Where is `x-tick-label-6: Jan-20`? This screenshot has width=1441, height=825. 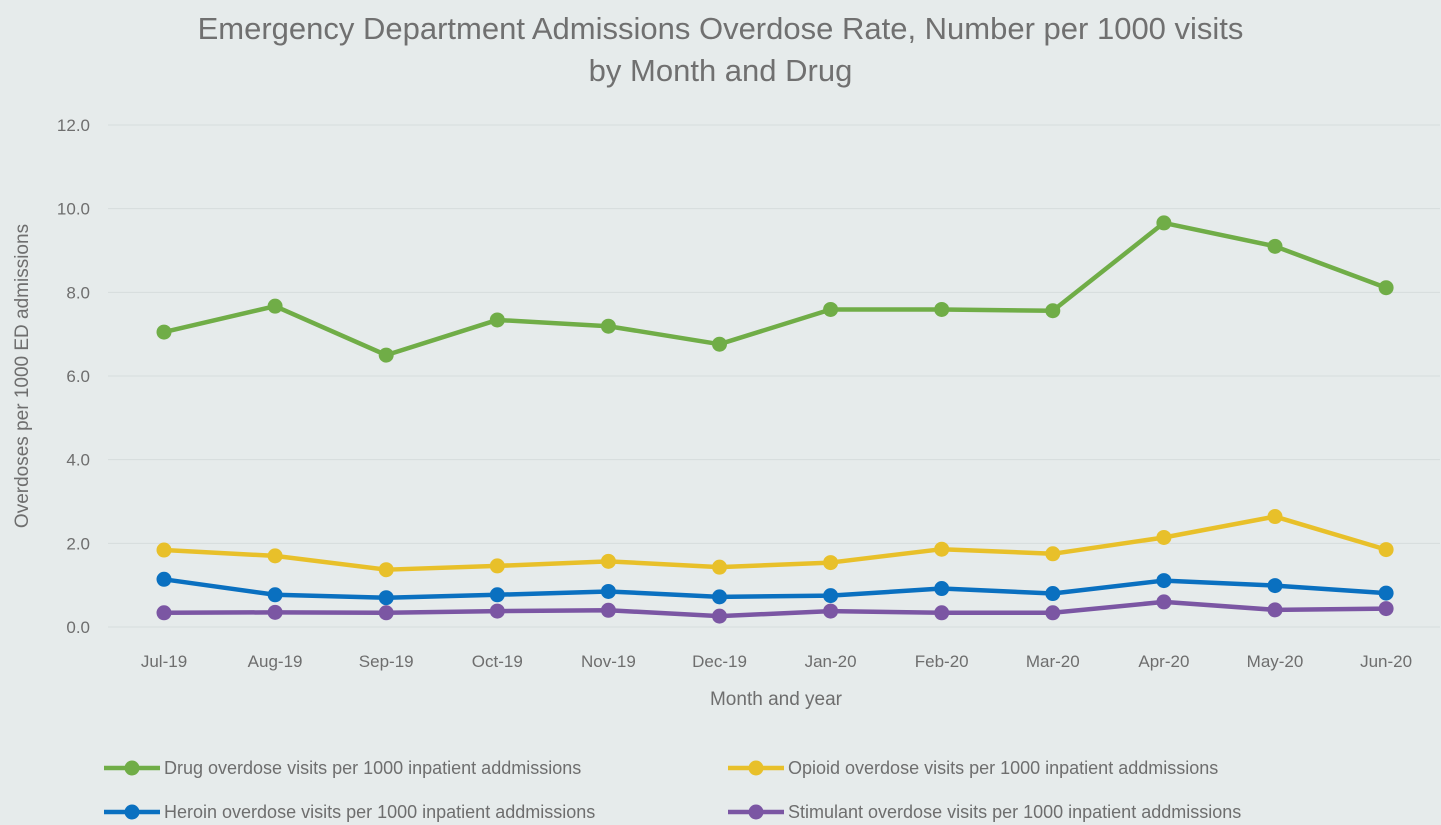 x-tick-label-6: Jan-20 is located at coordinates (831, 661).